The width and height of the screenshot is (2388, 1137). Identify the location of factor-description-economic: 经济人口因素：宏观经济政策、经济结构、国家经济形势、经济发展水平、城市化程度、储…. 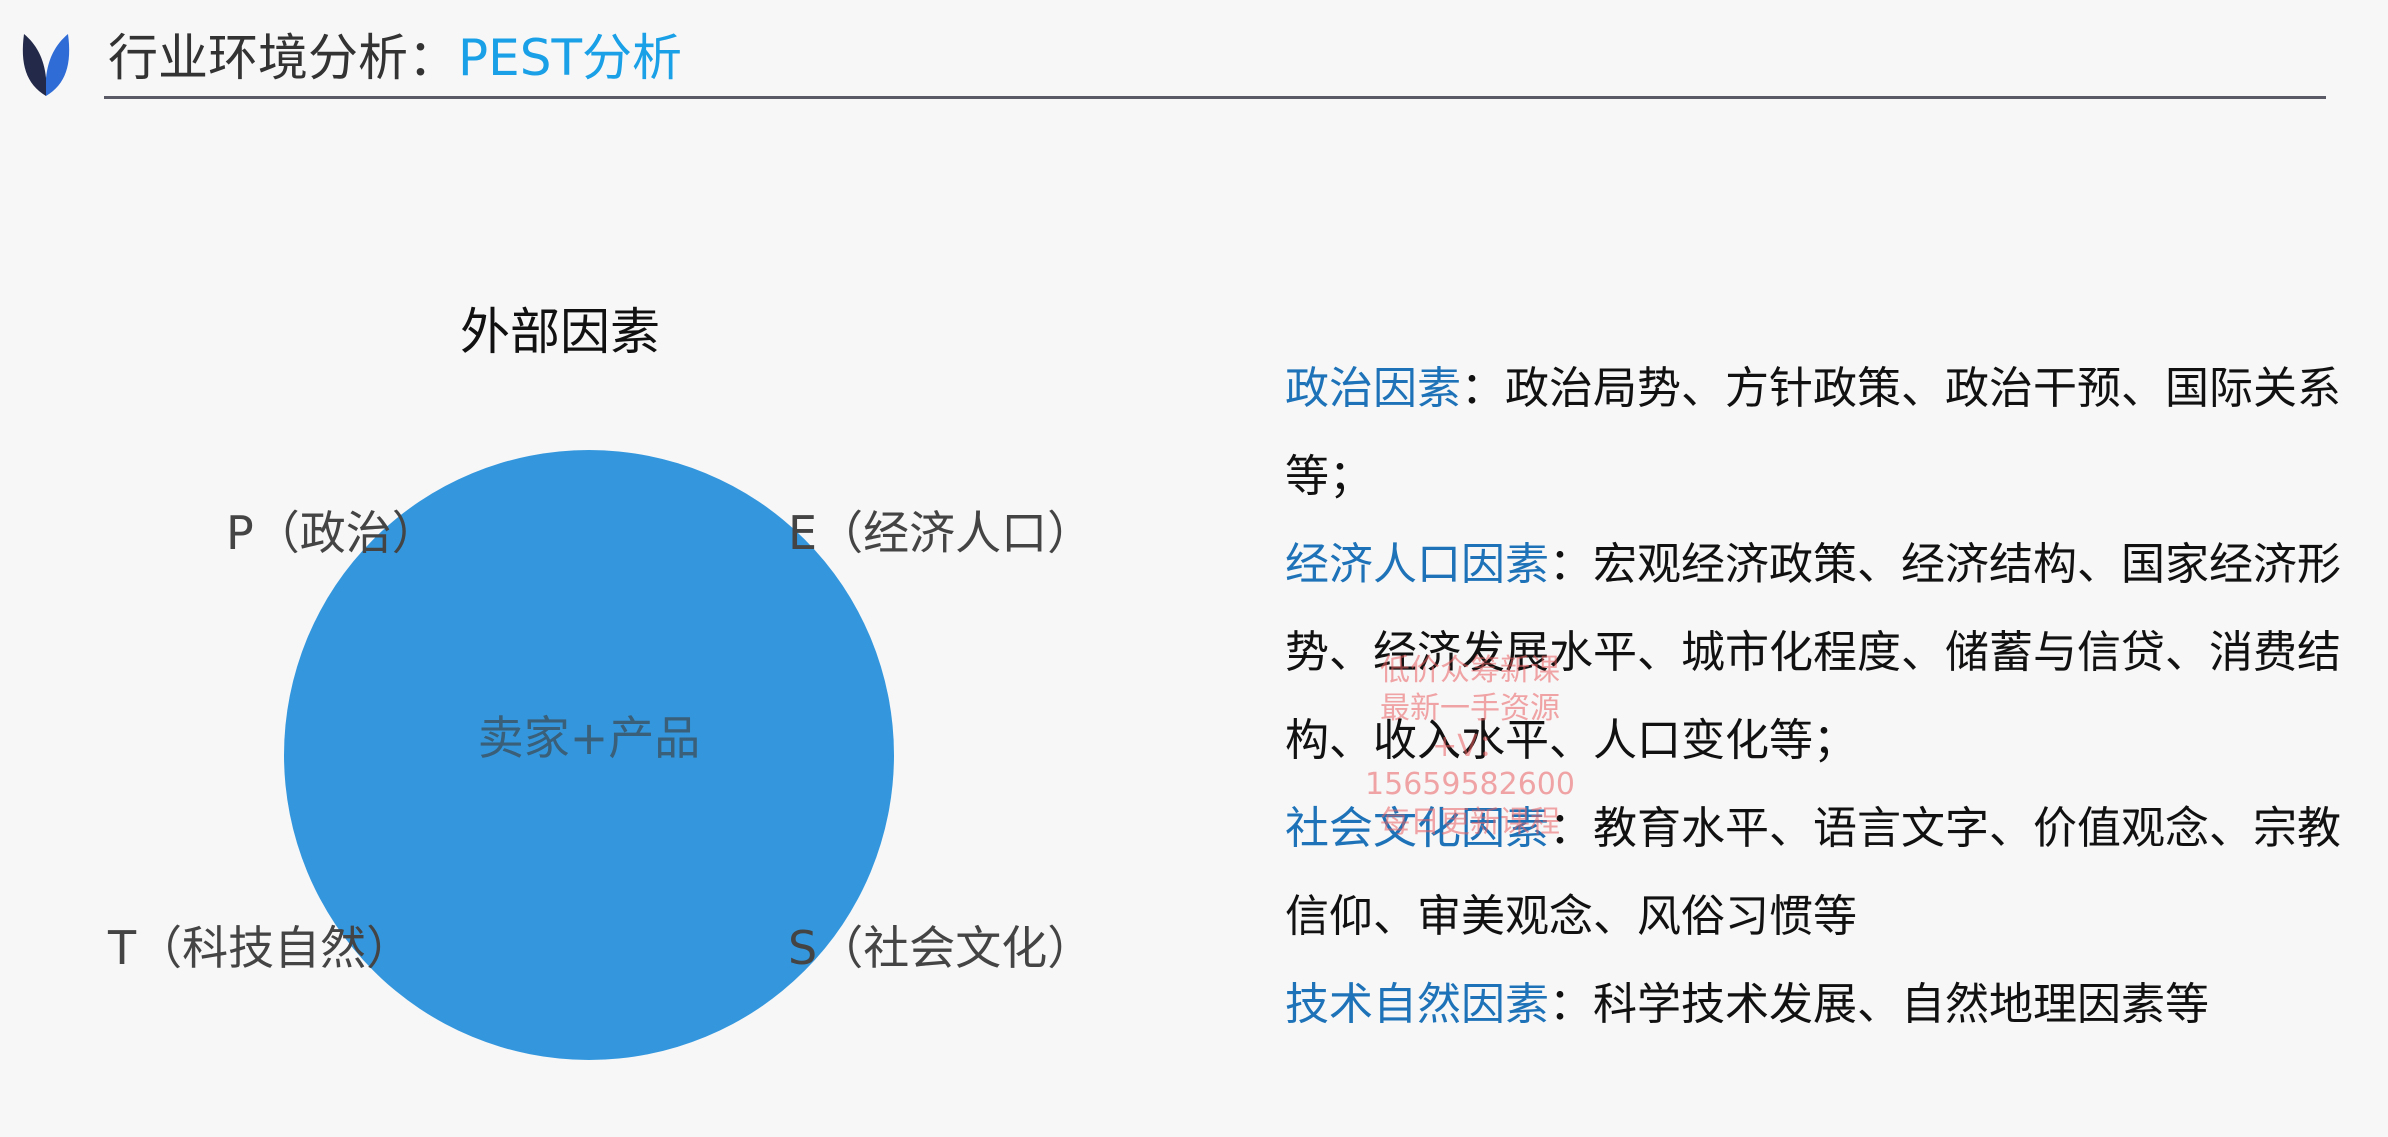
(1815, 653).